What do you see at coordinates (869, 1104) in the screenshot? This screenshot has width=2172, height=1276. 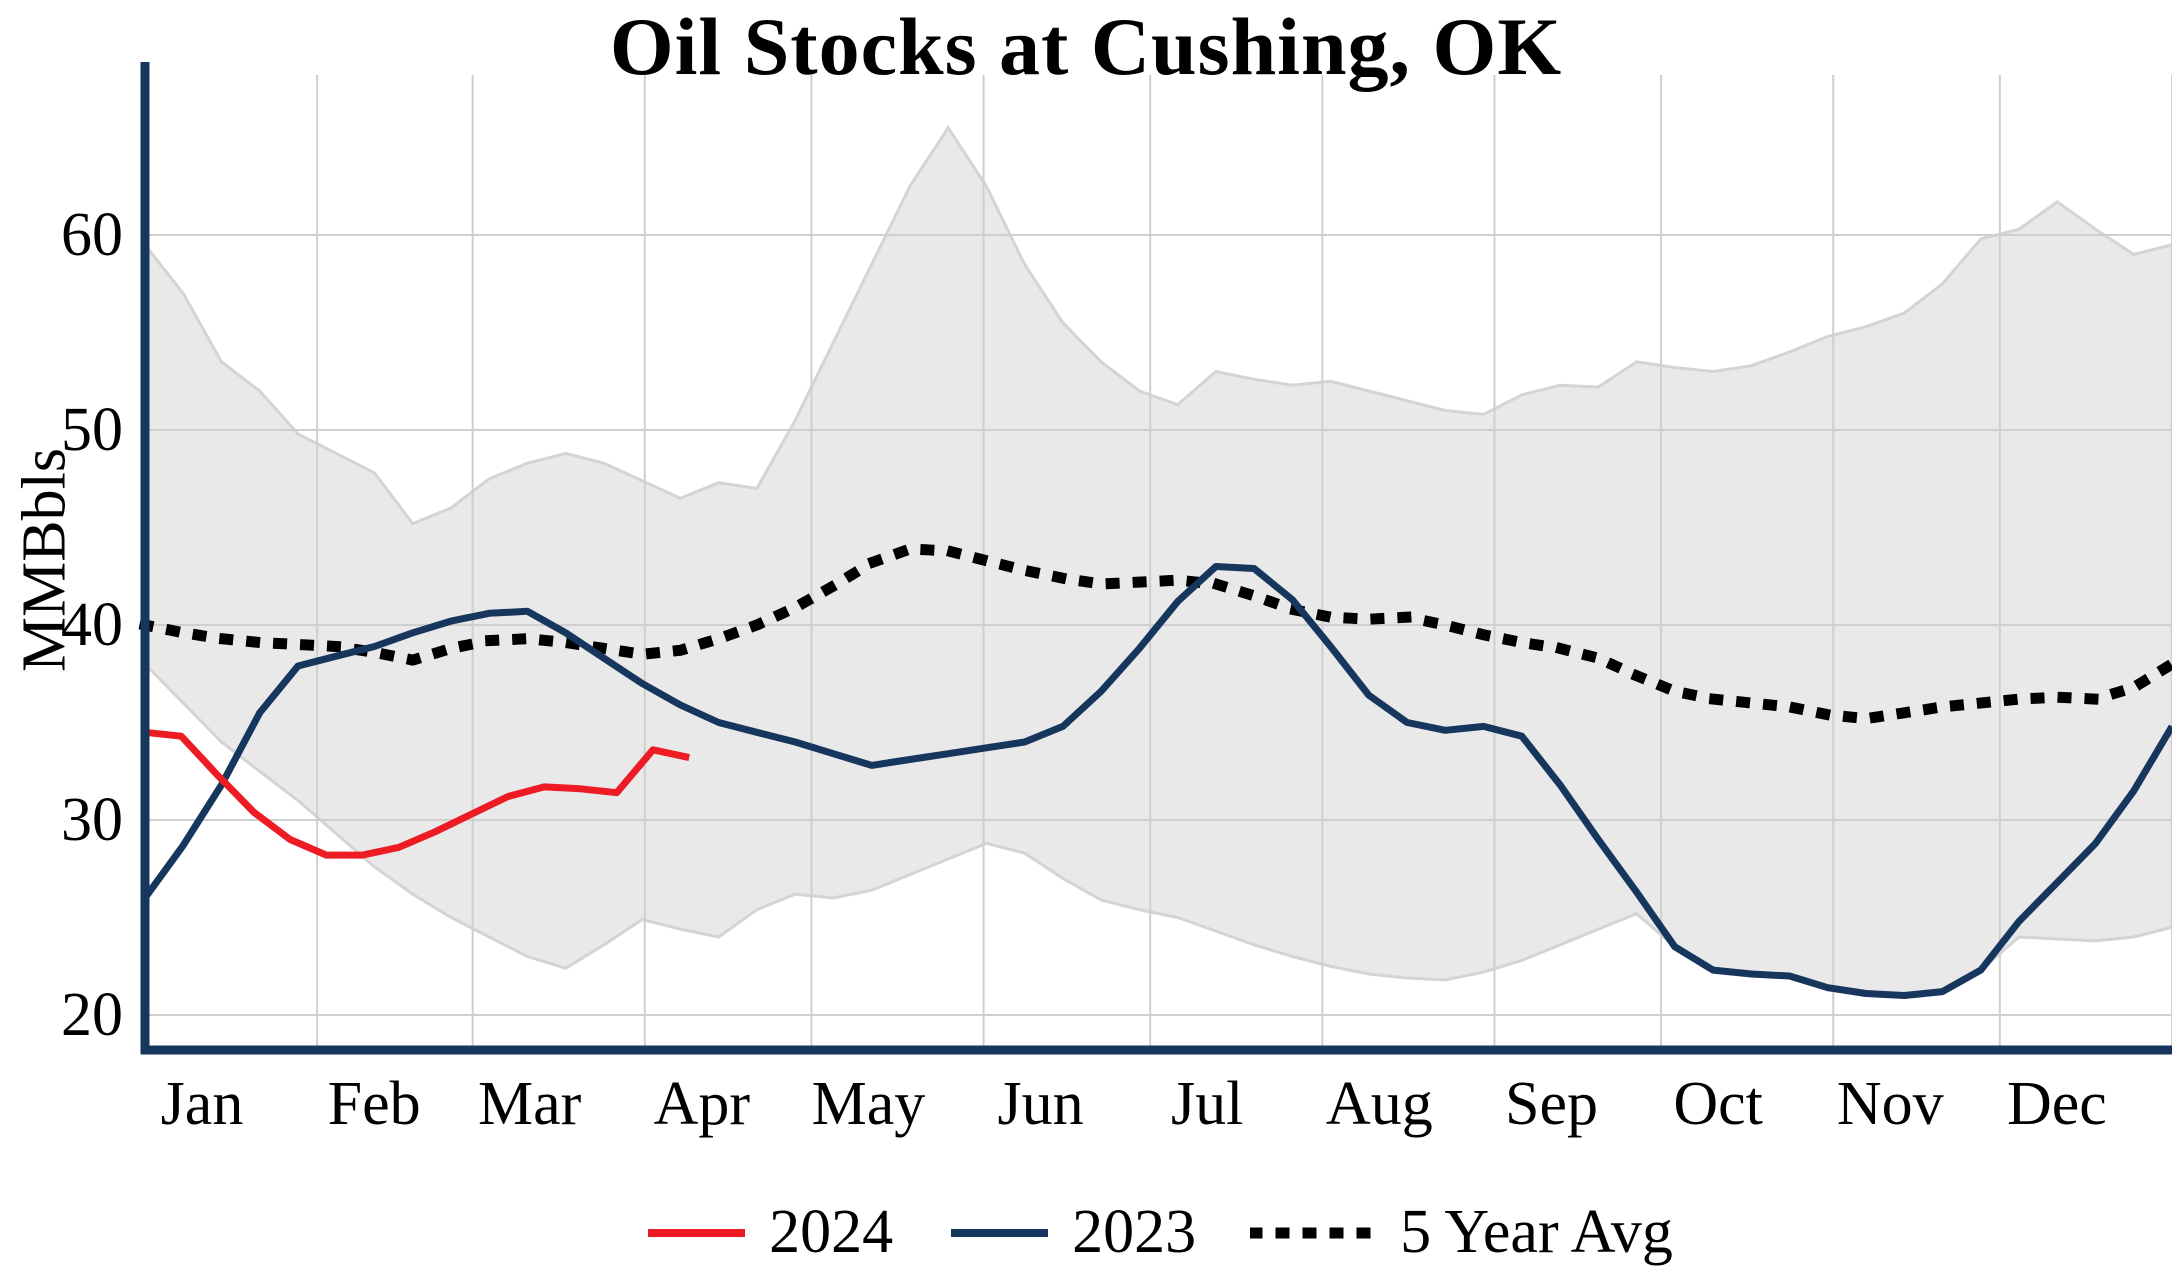 I see `x-month-label-may: May` at bounding box center [869, 1104].